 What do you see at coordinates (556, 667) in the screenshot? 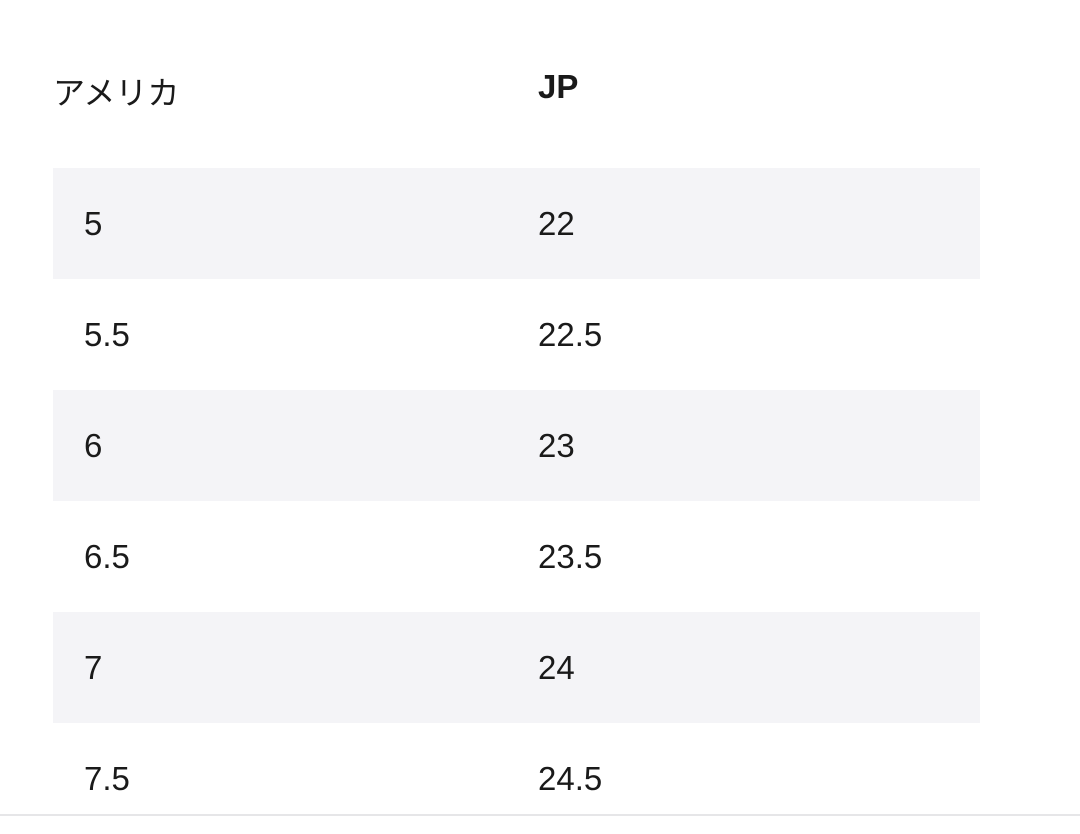
I see `jp-size: 24` at bounding box center [556, 667].